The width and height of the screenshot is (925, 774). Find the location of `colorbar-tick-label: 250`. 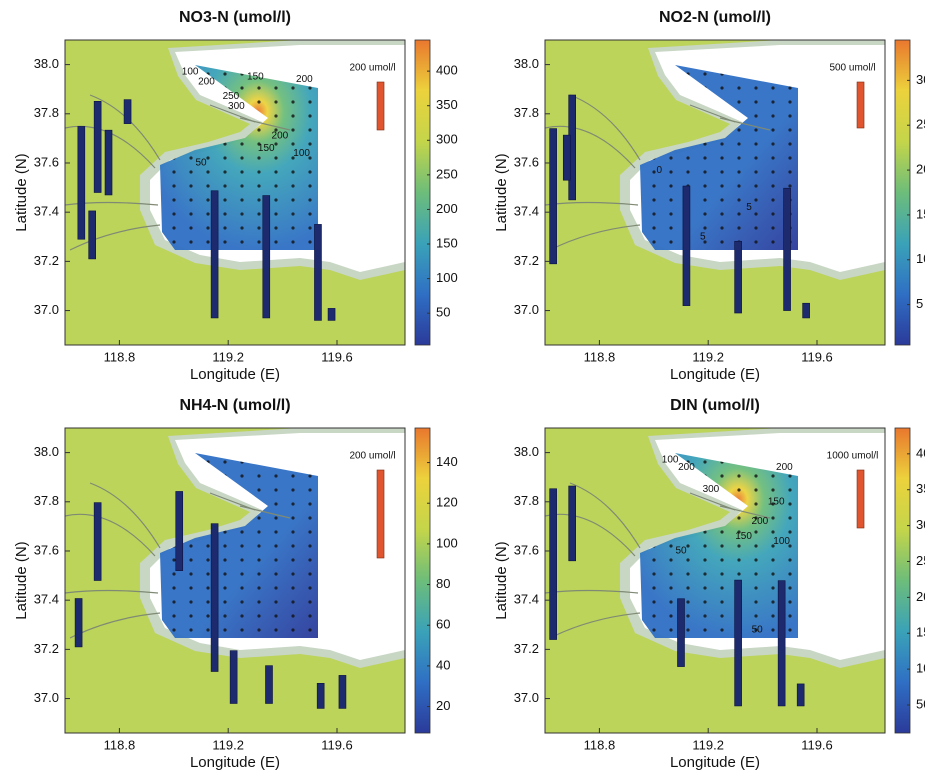

colorbar-tick-label: 250 is located at coordinates (920, 560).